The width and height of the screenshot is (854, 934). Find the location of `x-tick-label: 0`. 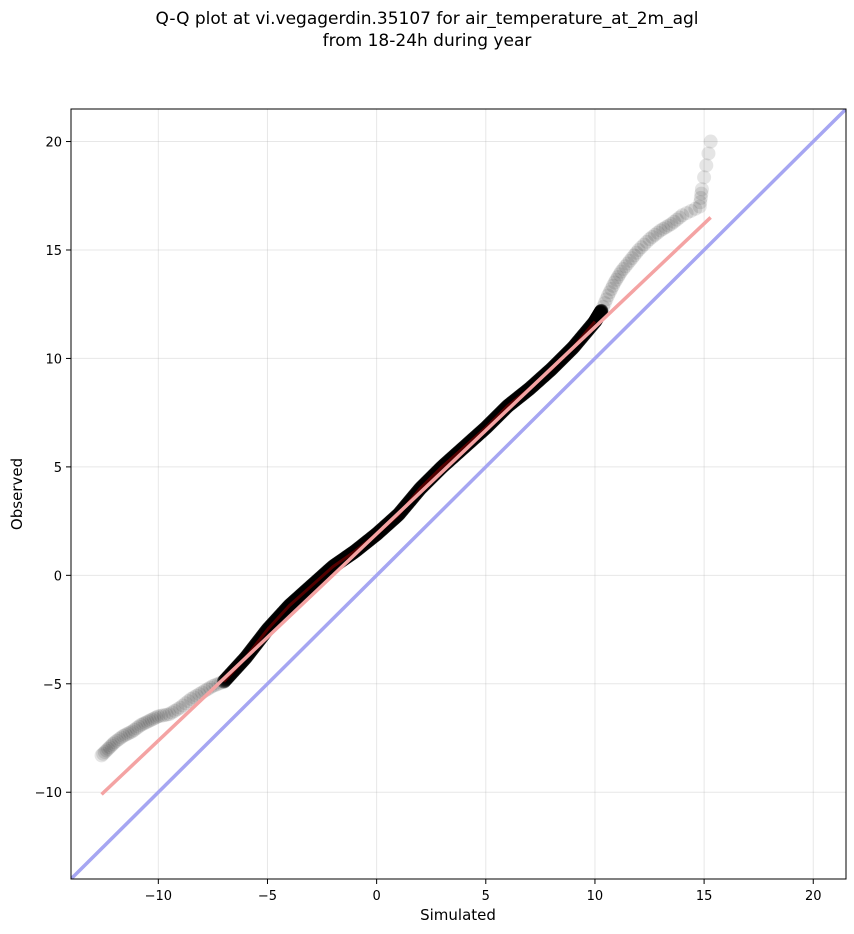

x-tick-label: 0 is located at coordinates (376, 896).